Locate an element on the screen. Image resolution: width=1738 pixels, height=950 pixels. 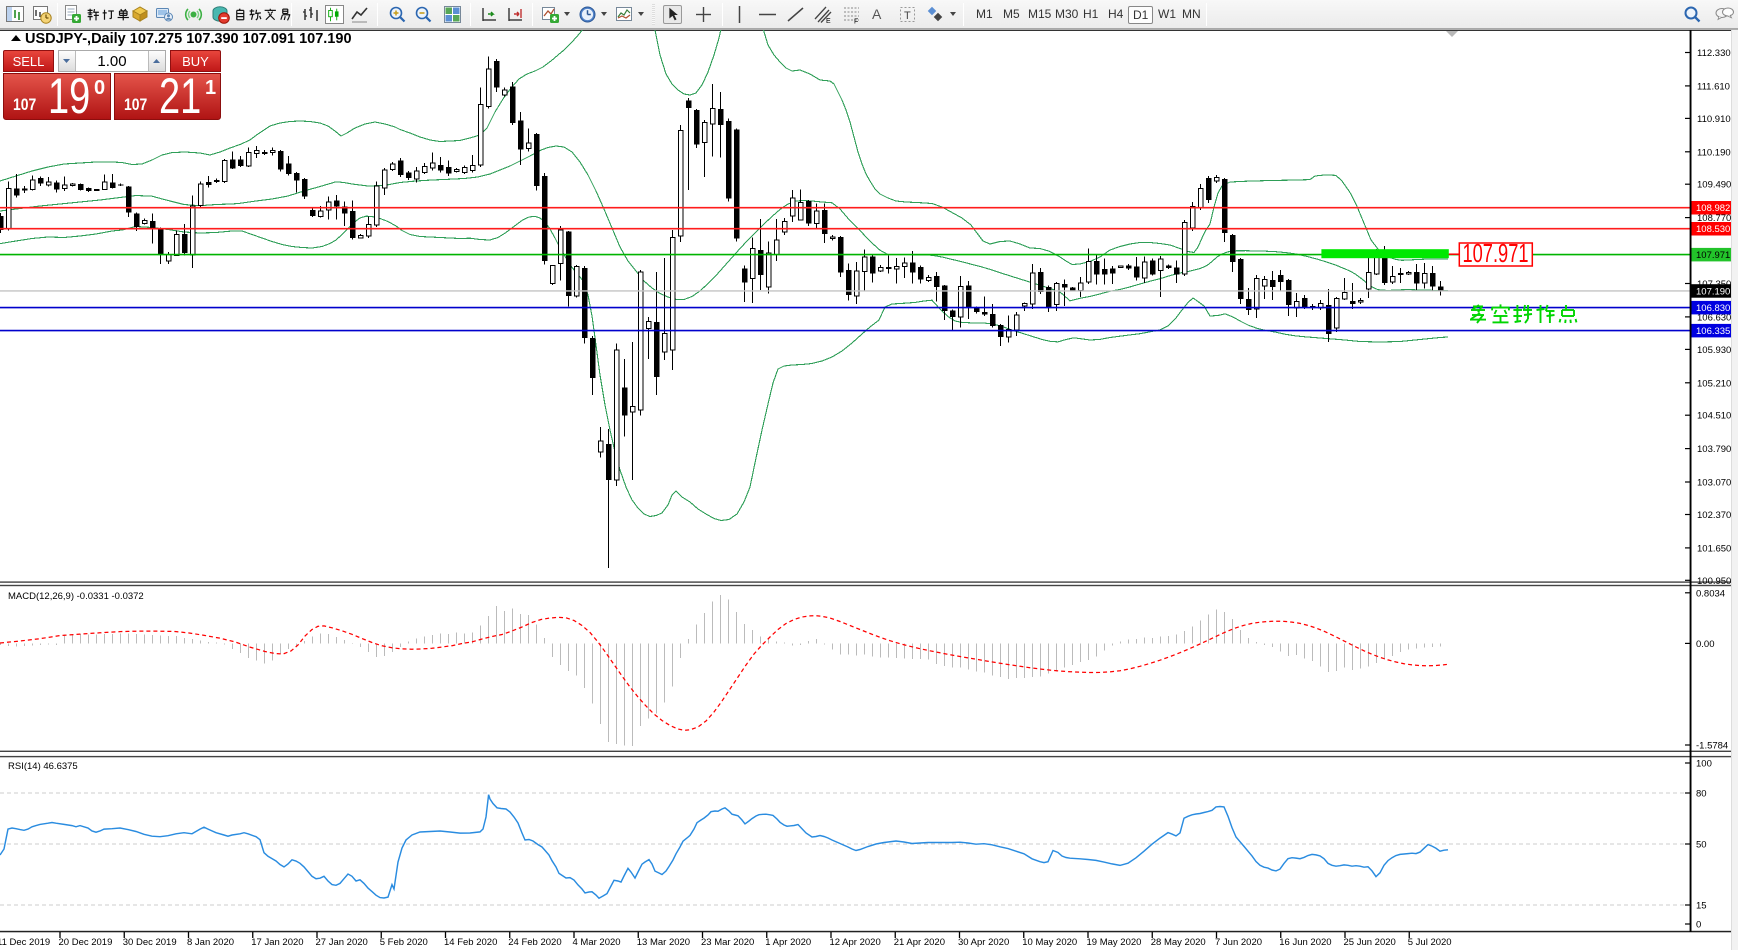
svg-text: 112.330 is located at coordinates (1714, 53).